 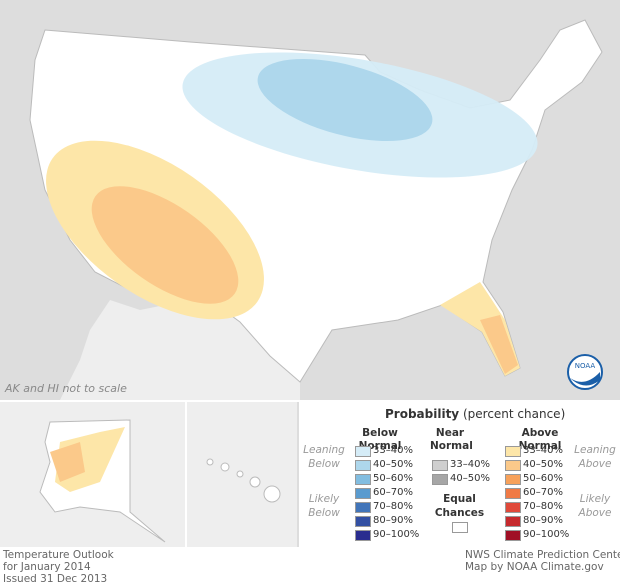 What do you see at coordinates (459, 506) in the screenshot?
I see `equal-chances: Equal Chances` at bounding box center [459, 506].